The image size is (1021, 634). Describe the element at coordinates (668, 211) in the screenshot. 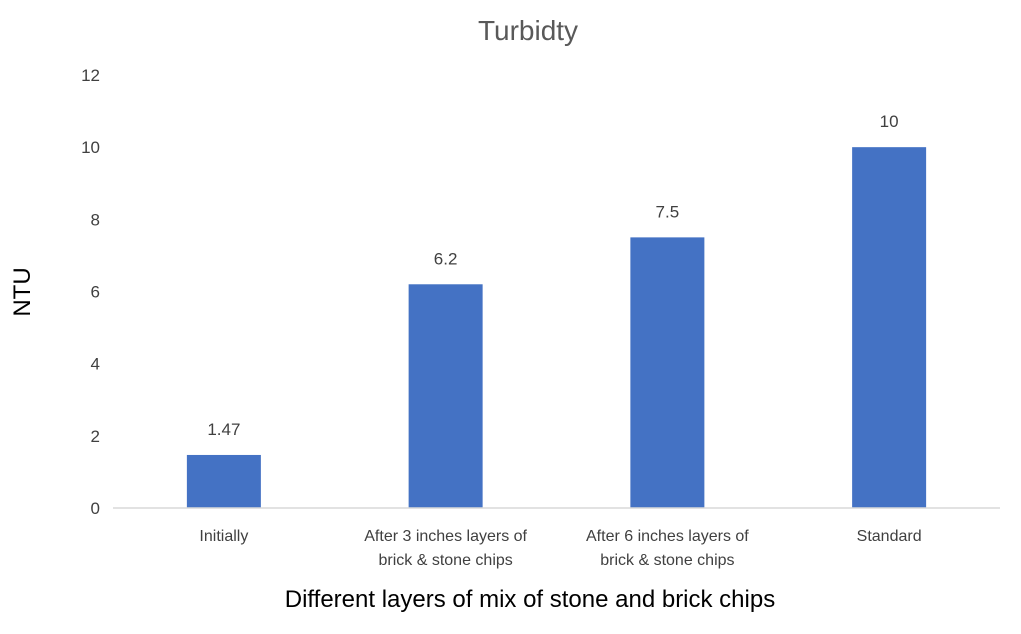

I see `bar-value-label: 7.5` at that location.